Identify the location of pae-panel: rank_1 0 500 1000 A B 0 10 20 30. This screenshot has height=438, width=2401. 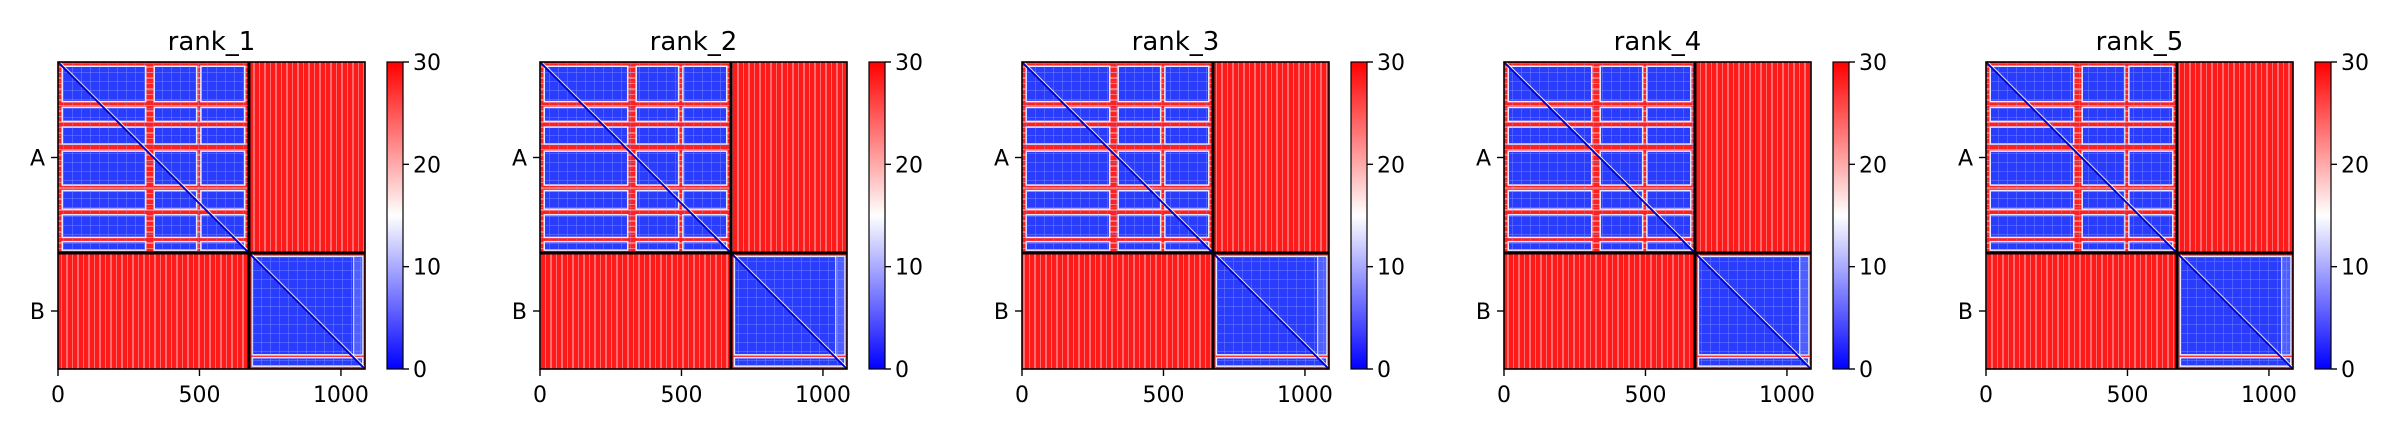
(235, 217).